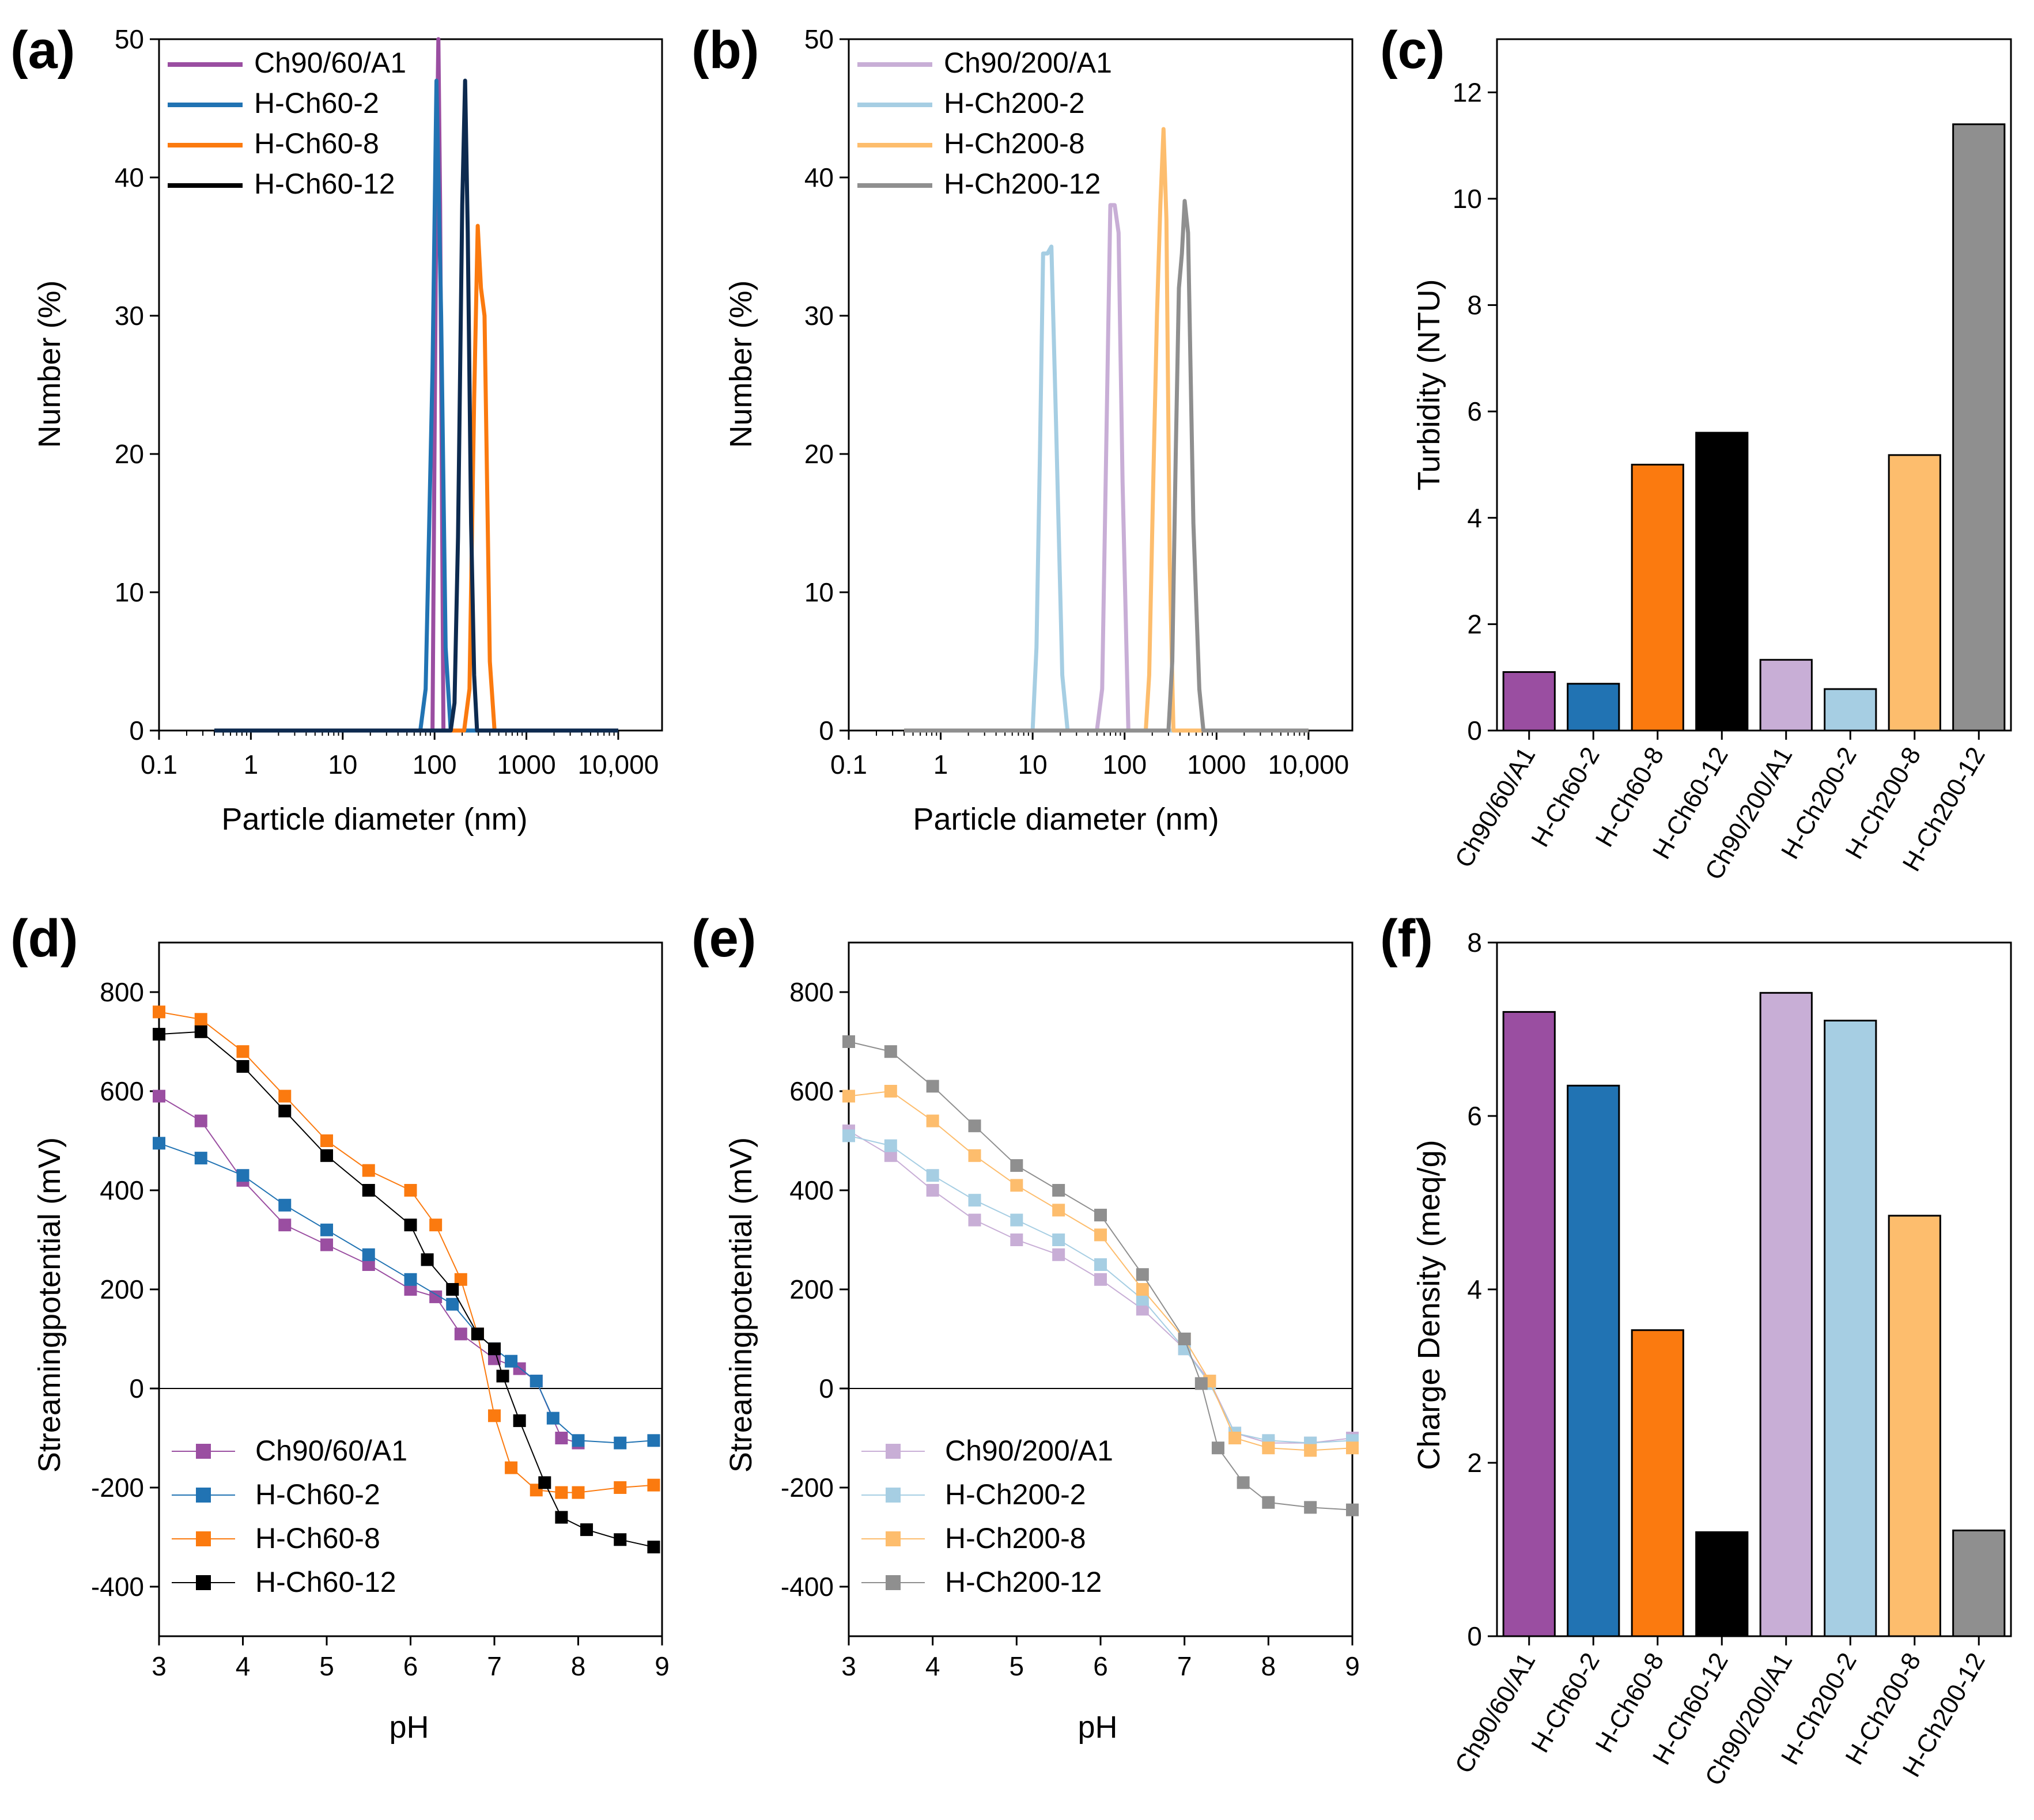 The width and height of the screenshot is (2034, 1820). I want to click on legend-entry-ch90-200-a1: Ch90/200/A1, so click(1029, 1451).